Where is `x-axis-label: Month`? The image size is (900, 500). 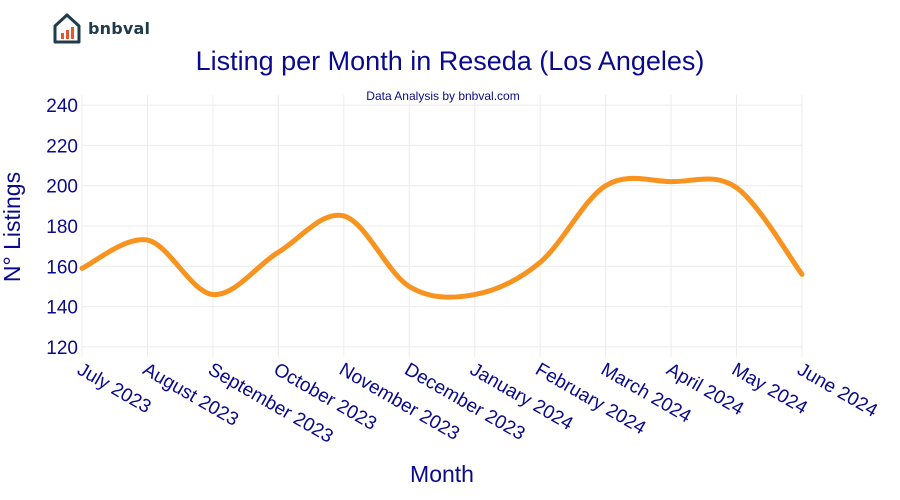 x-axis-label: Month is located at coordinates (442, 474).